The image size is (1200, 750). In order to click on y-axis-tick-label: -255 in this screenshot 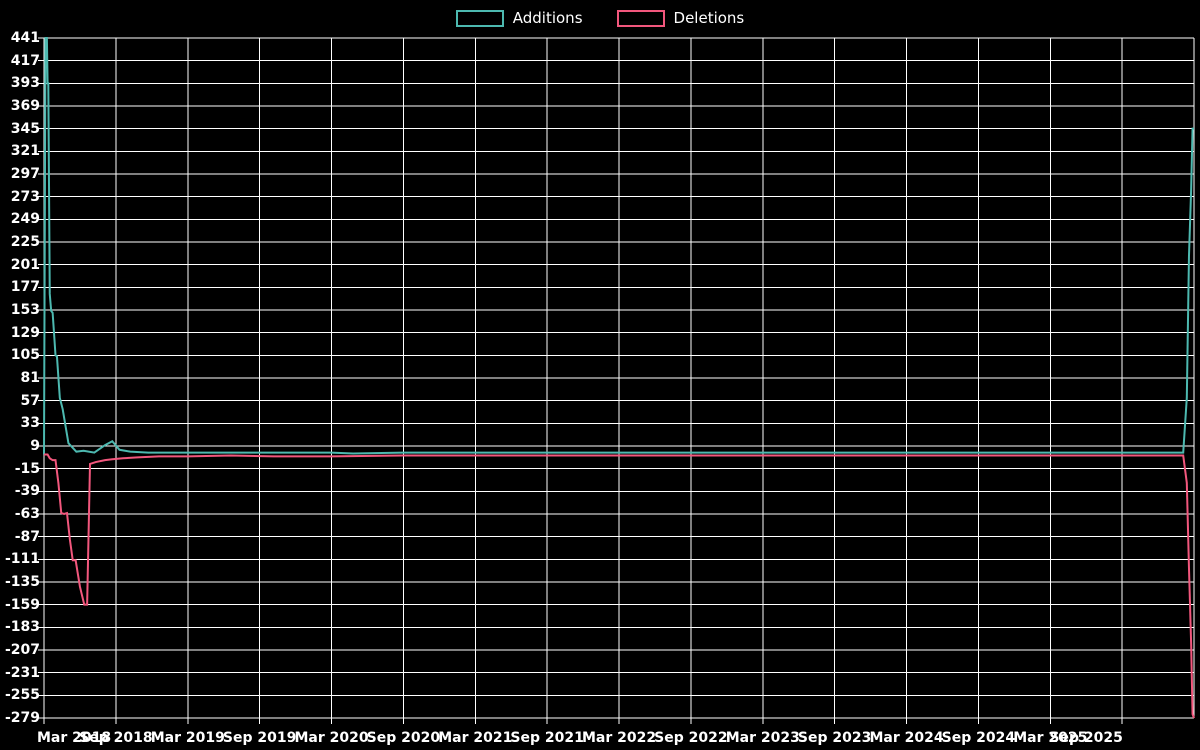, I will do `click(22, 695)`.